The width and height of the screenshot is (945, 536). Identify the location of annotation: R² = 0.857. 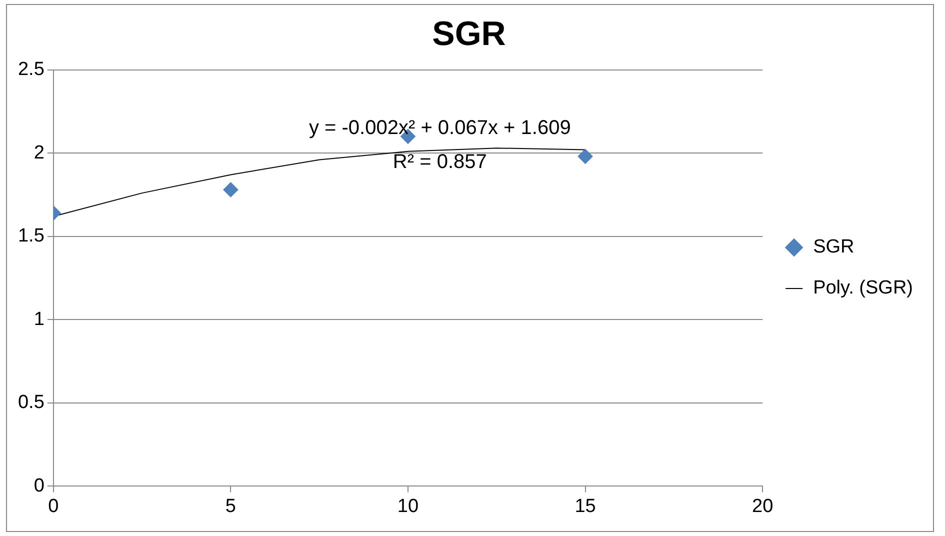
(439, 161).